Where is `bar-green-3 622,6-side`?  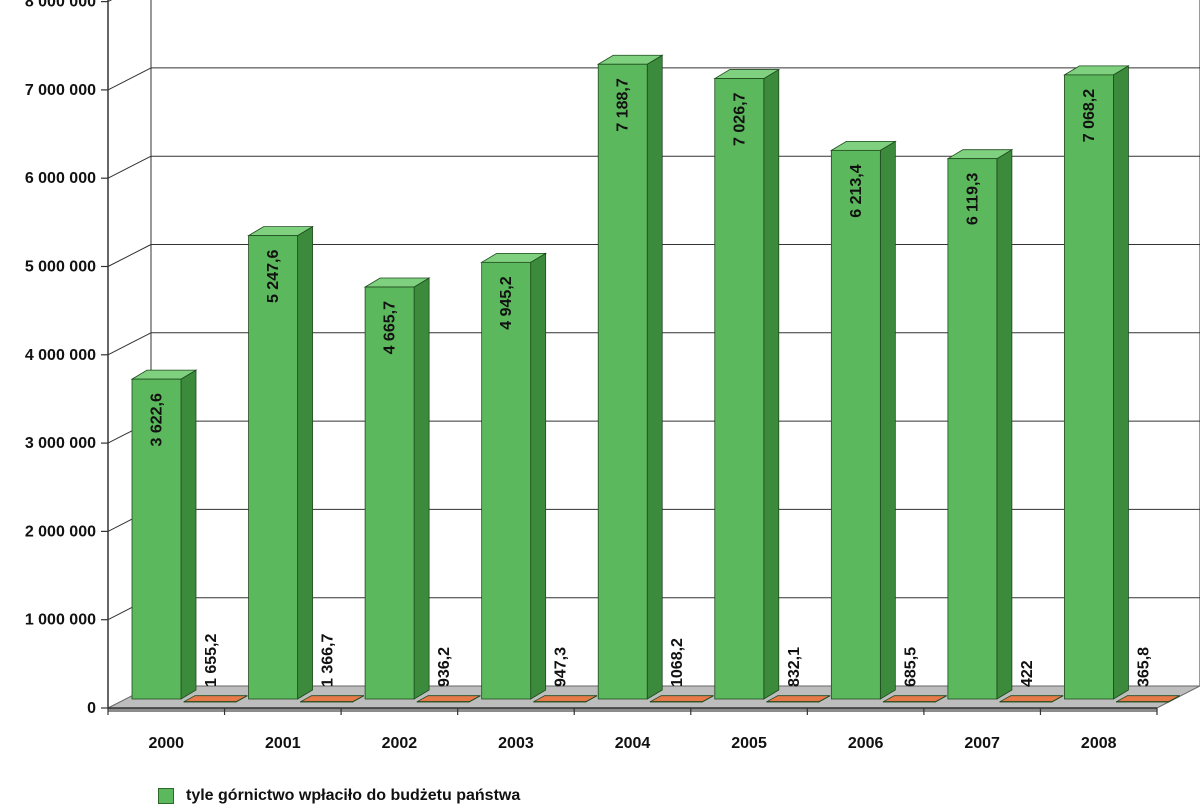
bar-green-3 622,6-side is located at coordinates (188, 534).